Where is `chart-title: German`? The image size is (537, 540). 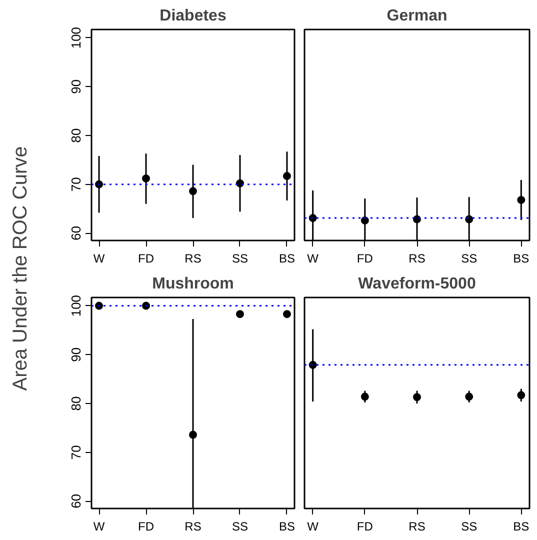
chart-title: German is located at coordinates (417, 16).